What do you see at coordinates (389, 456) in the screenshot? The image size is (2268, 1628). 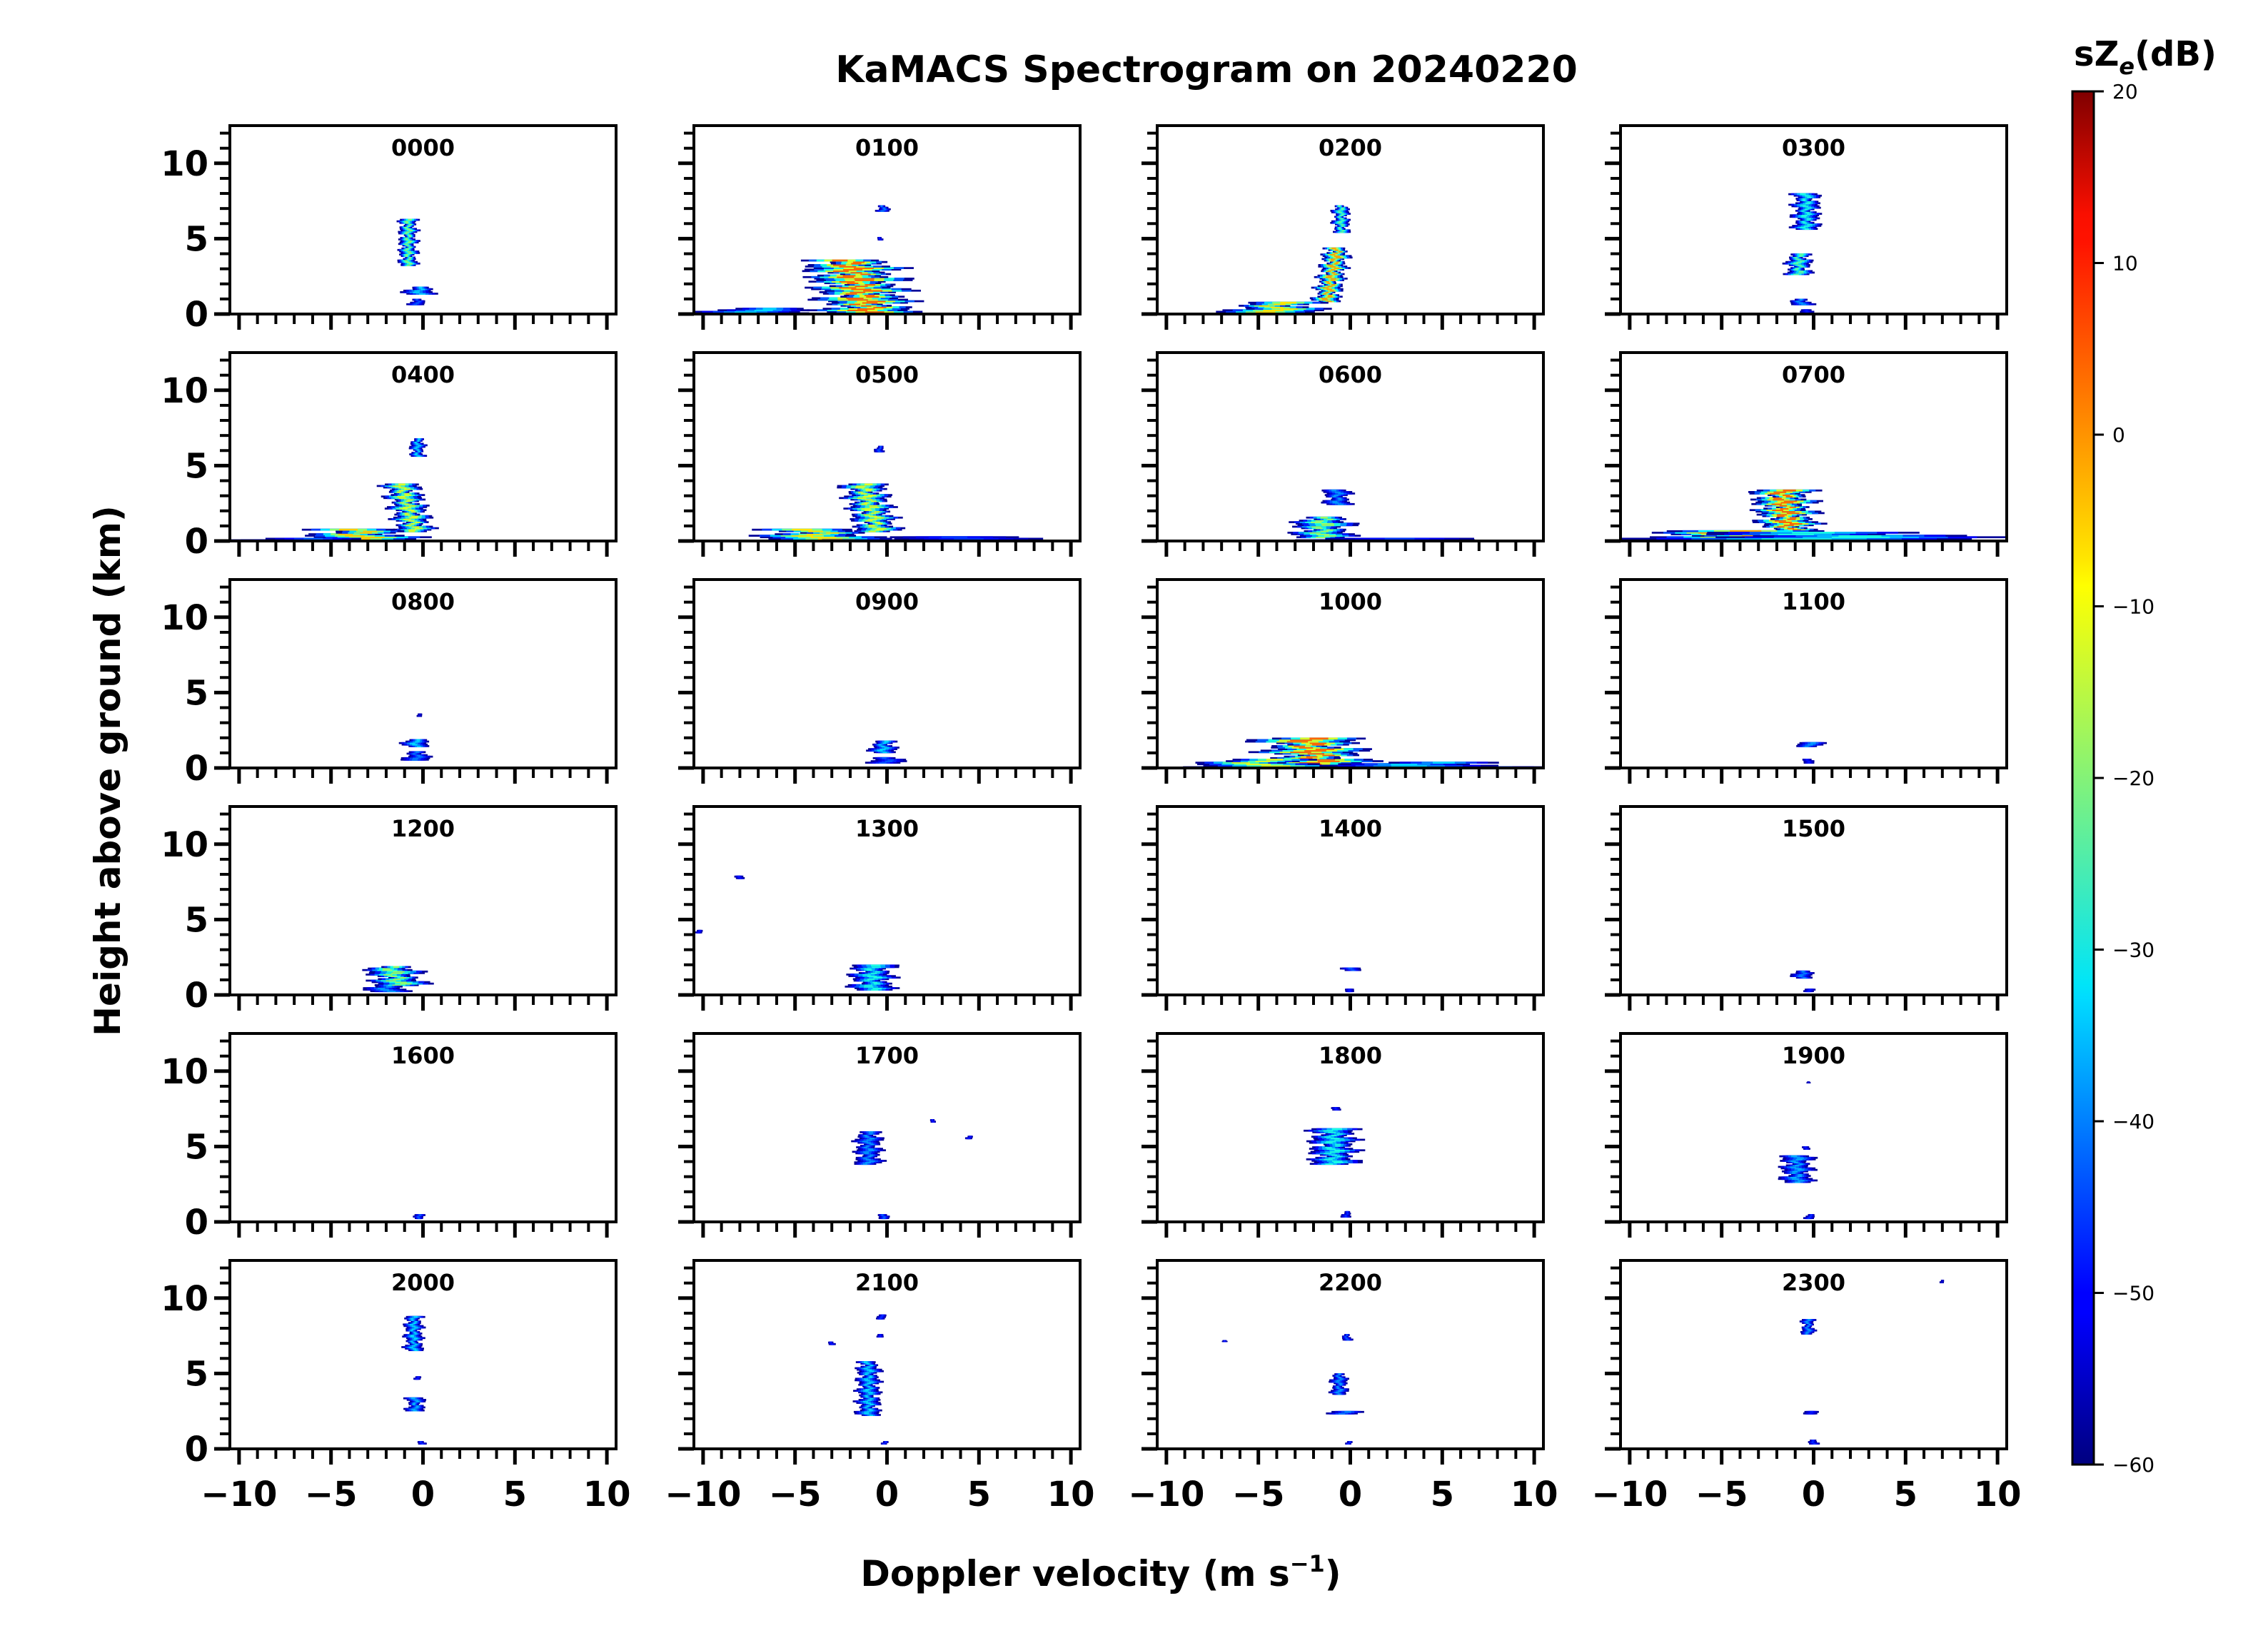 I see `panel-0400: 0400 0 5 10` at bounding box center [389, 456].